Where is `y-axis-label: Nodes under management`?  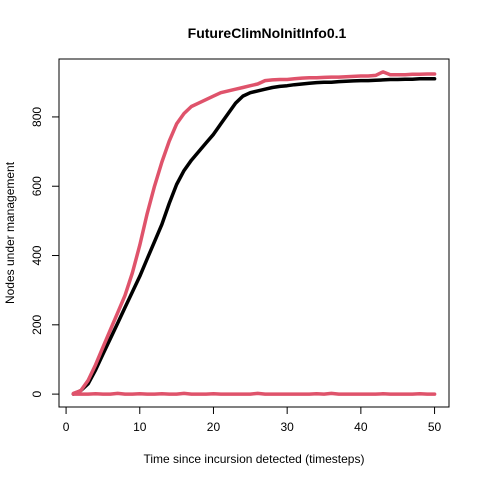 y-axis-label: Nodes under management is located at coordinates (10, 232).